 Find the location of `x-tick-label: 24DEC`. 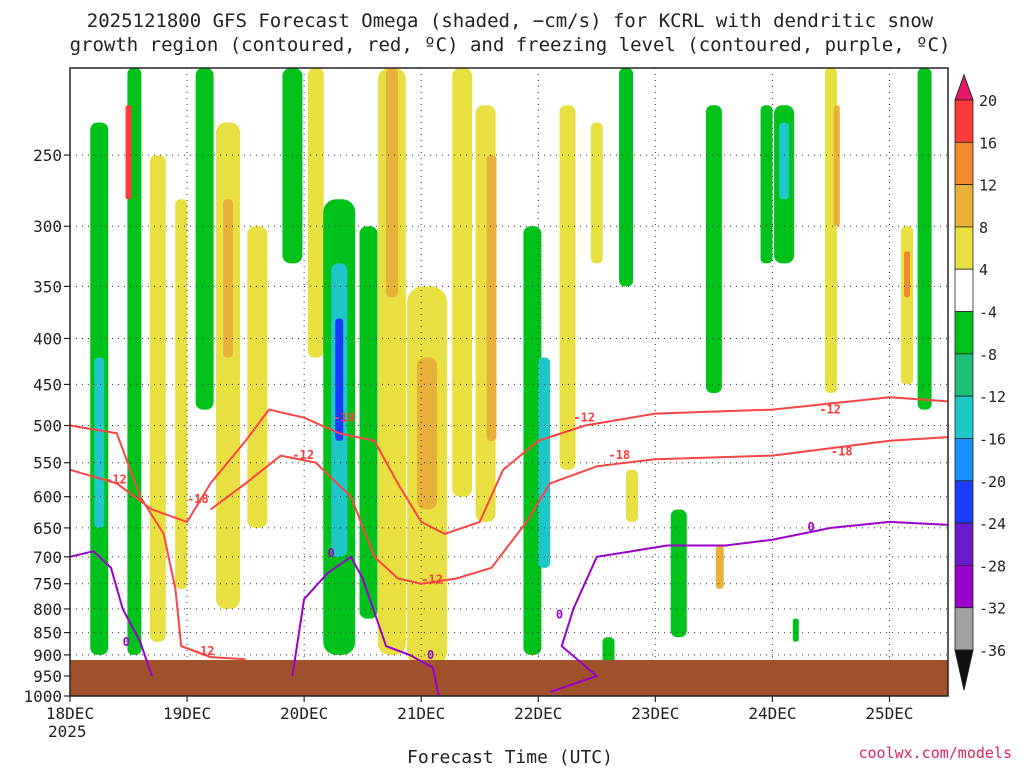

x-tick-label: 24DEC is located at coordinates (772, 713).